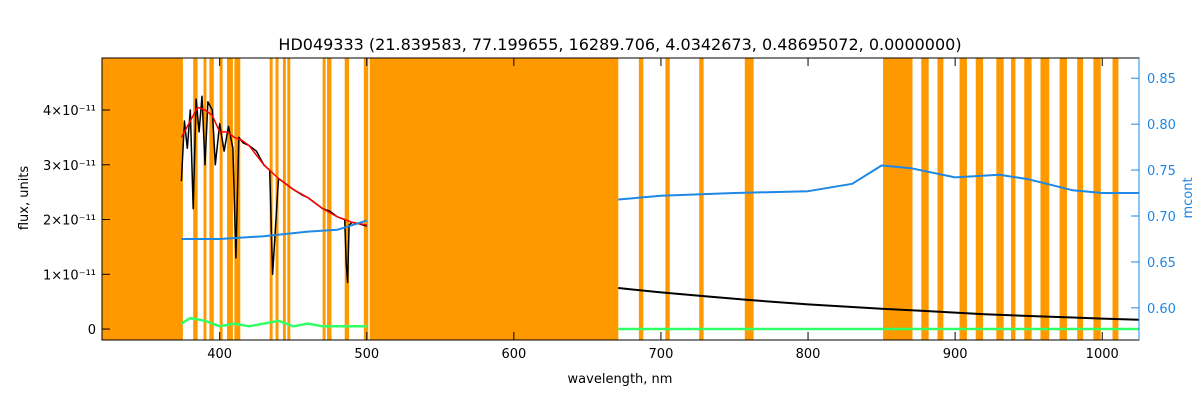  I want to click on y-tick-label: 1×10⁻¹¹, so click(69, 275).